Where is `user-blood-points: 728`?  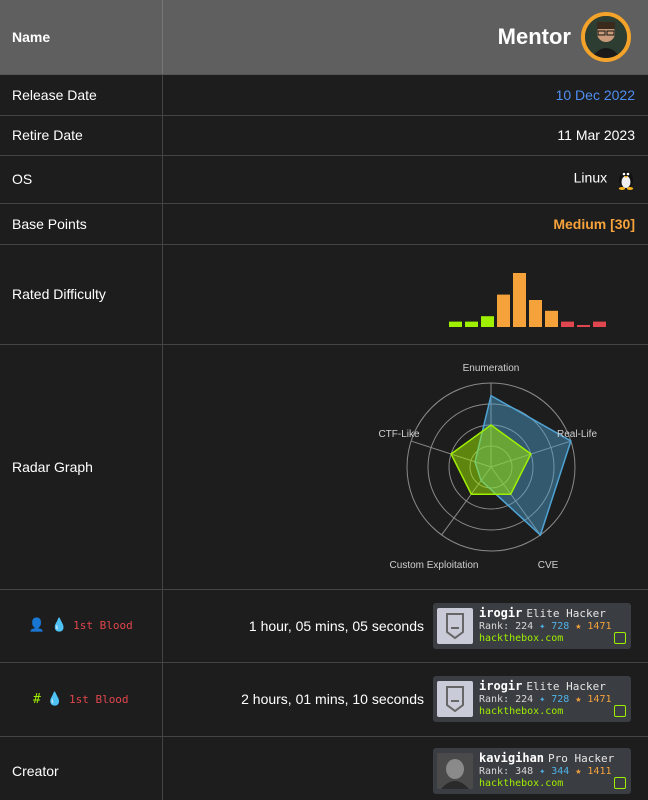 user-blood-points: 728 is located at coordinates (560, 626).